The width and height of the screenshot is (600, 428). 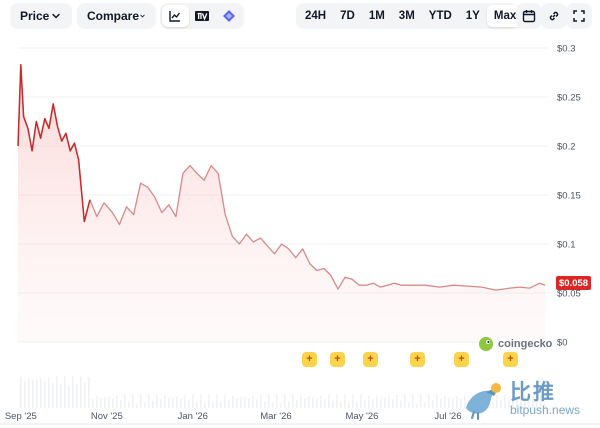 I want to click on y-tick-label: $0.05, so click(x=569, y=294).